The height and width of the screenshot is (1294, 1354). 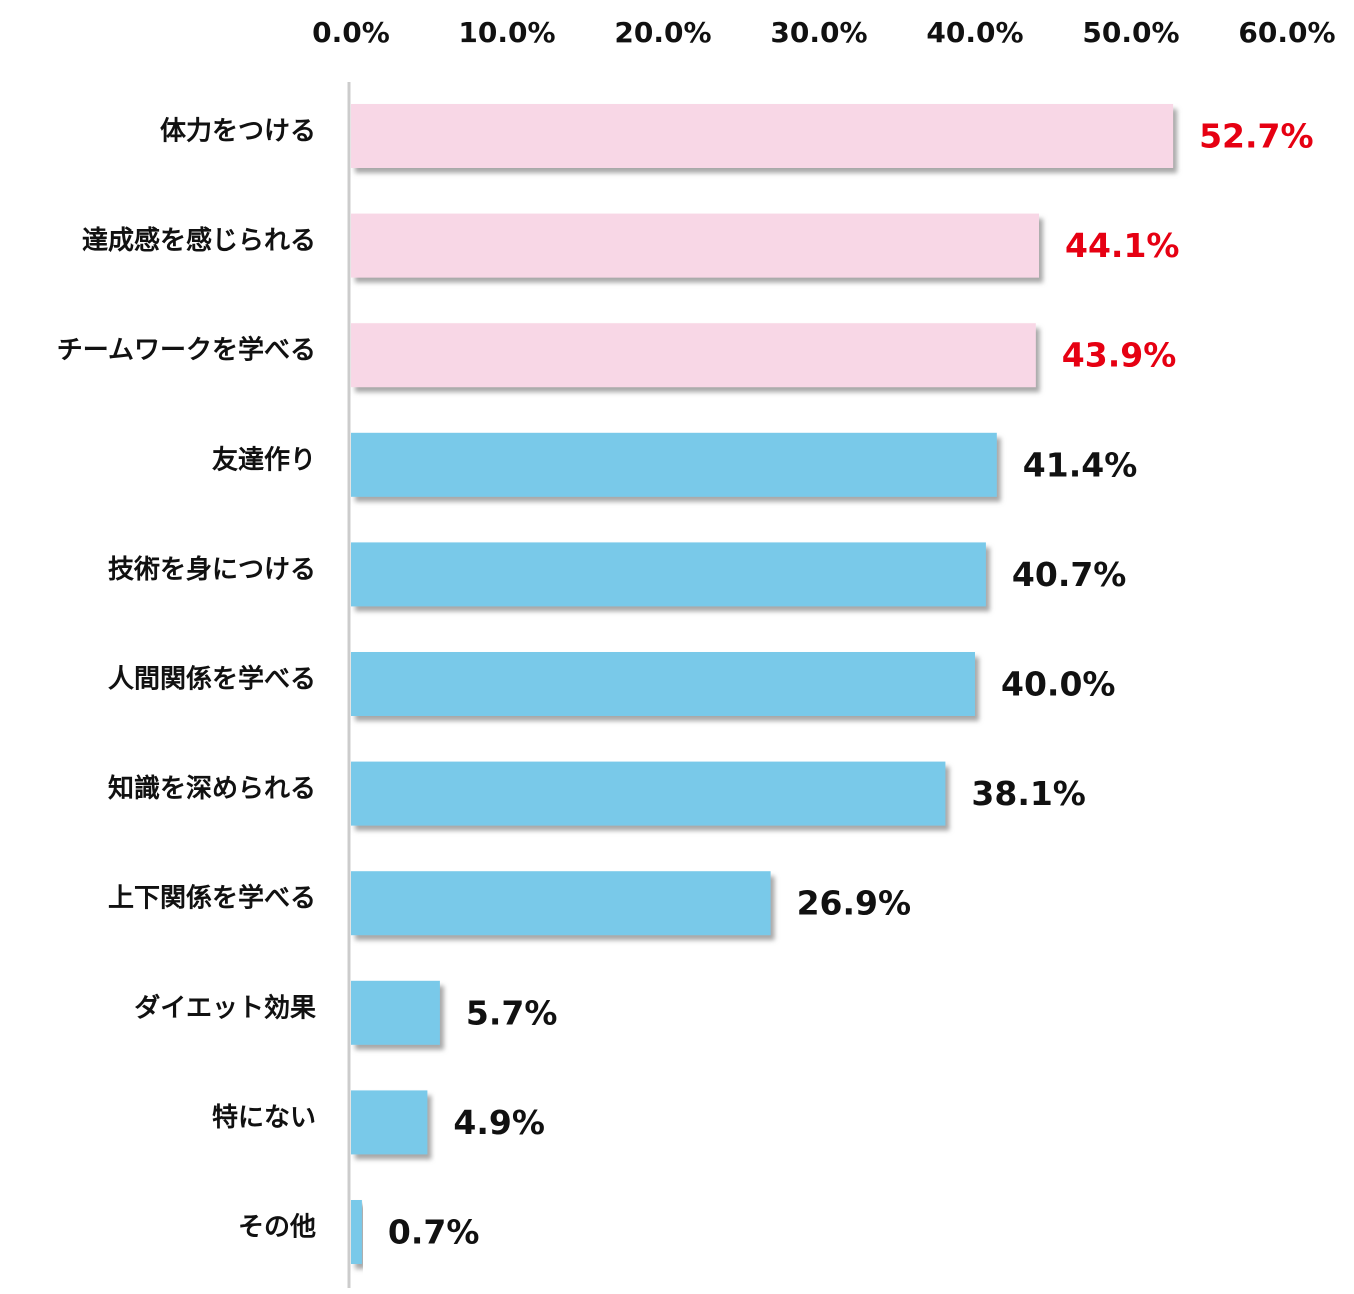 I want to click on x-tick-label: 40.0%, so click(x=974, y=32).